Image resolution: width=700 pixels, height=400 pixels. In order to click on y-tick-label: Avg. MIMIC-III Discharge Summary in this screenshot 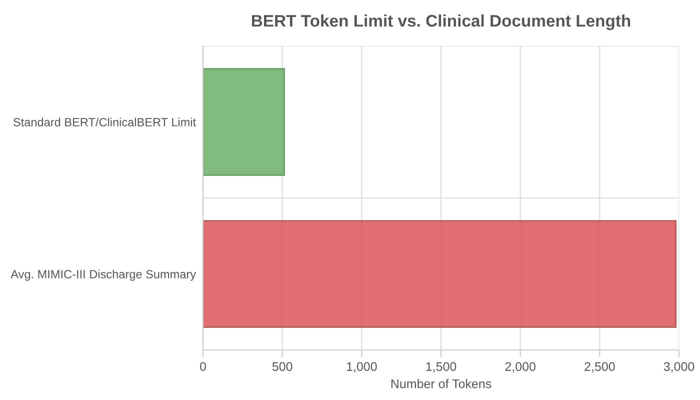, I will do `click(103, 275)`.